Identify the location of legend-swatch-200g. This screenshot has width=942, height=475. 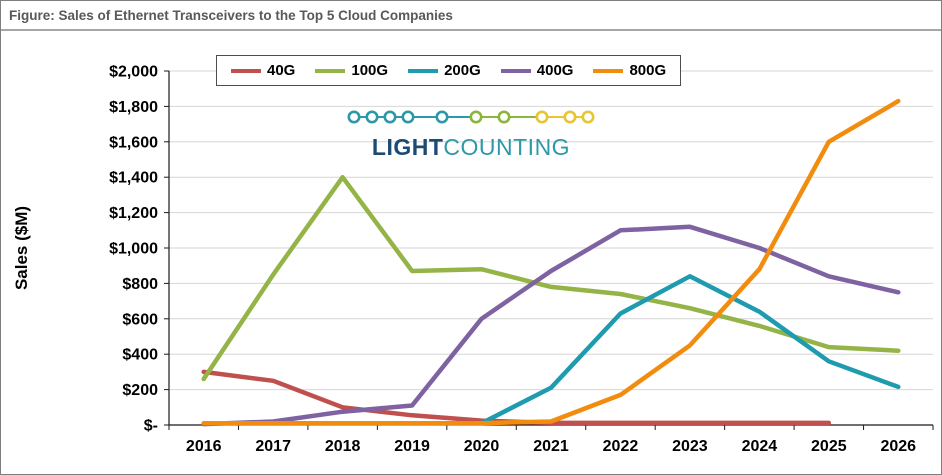
(423, 70).